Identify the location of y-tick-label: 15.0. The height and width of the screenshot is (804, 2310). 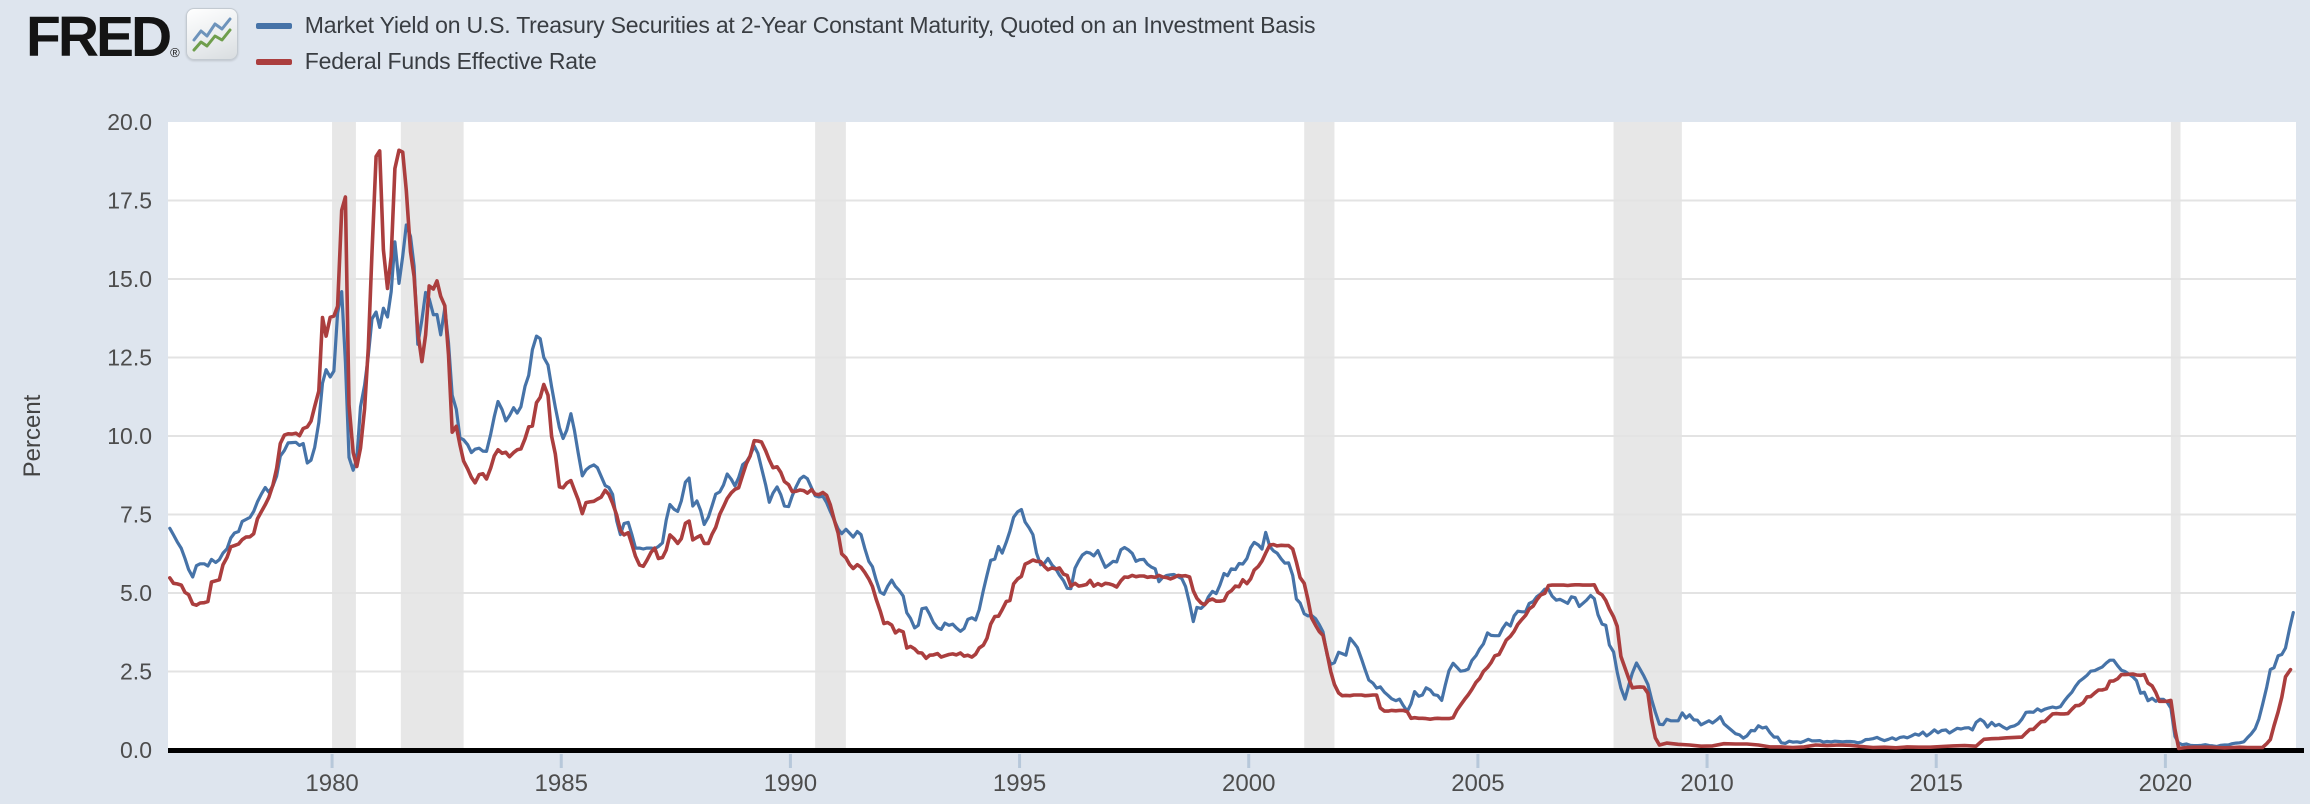
(129, 279).